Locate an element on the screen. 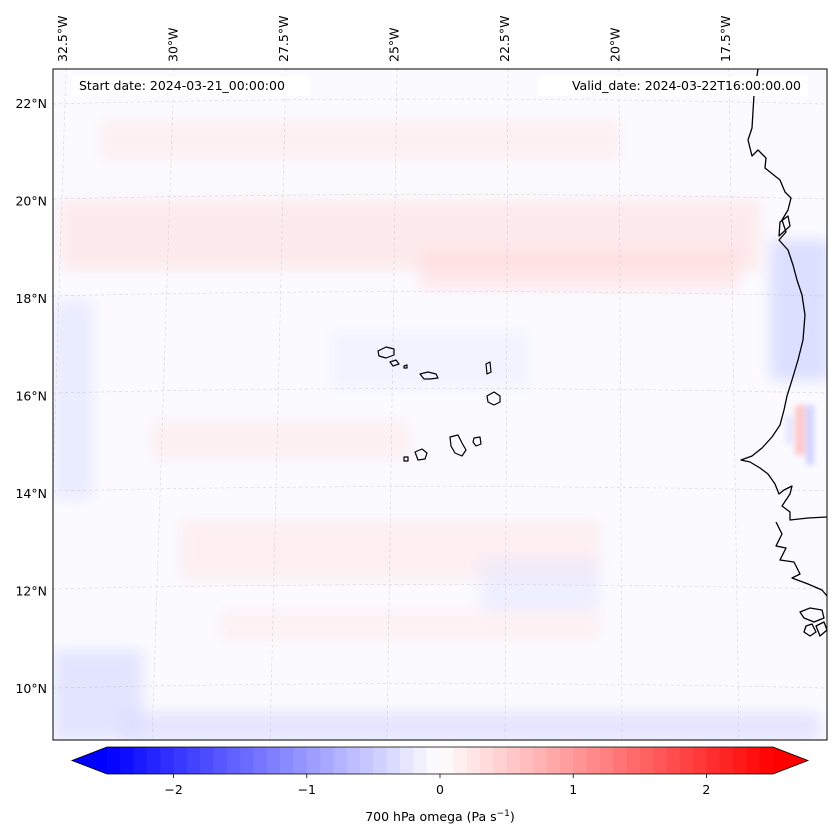  island-santa-luzia is located at coordinates (405, 366).